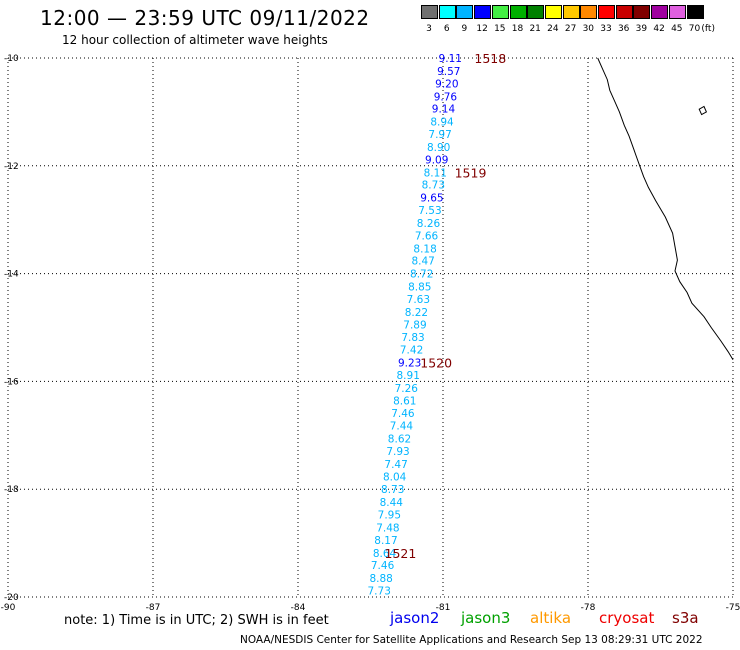  Describe the element at coordinates (446, 29) in the screenshot. I see `colorbar-label: 6` at that location.